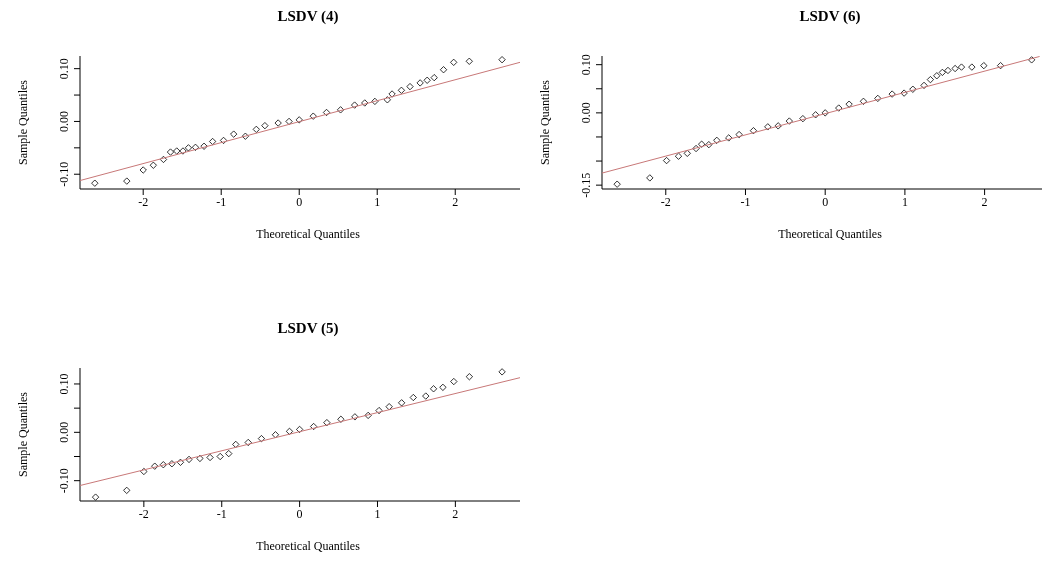 The image size is (1057, 578). I want to click on y-tick-label: -0.15, so click(586, 185).